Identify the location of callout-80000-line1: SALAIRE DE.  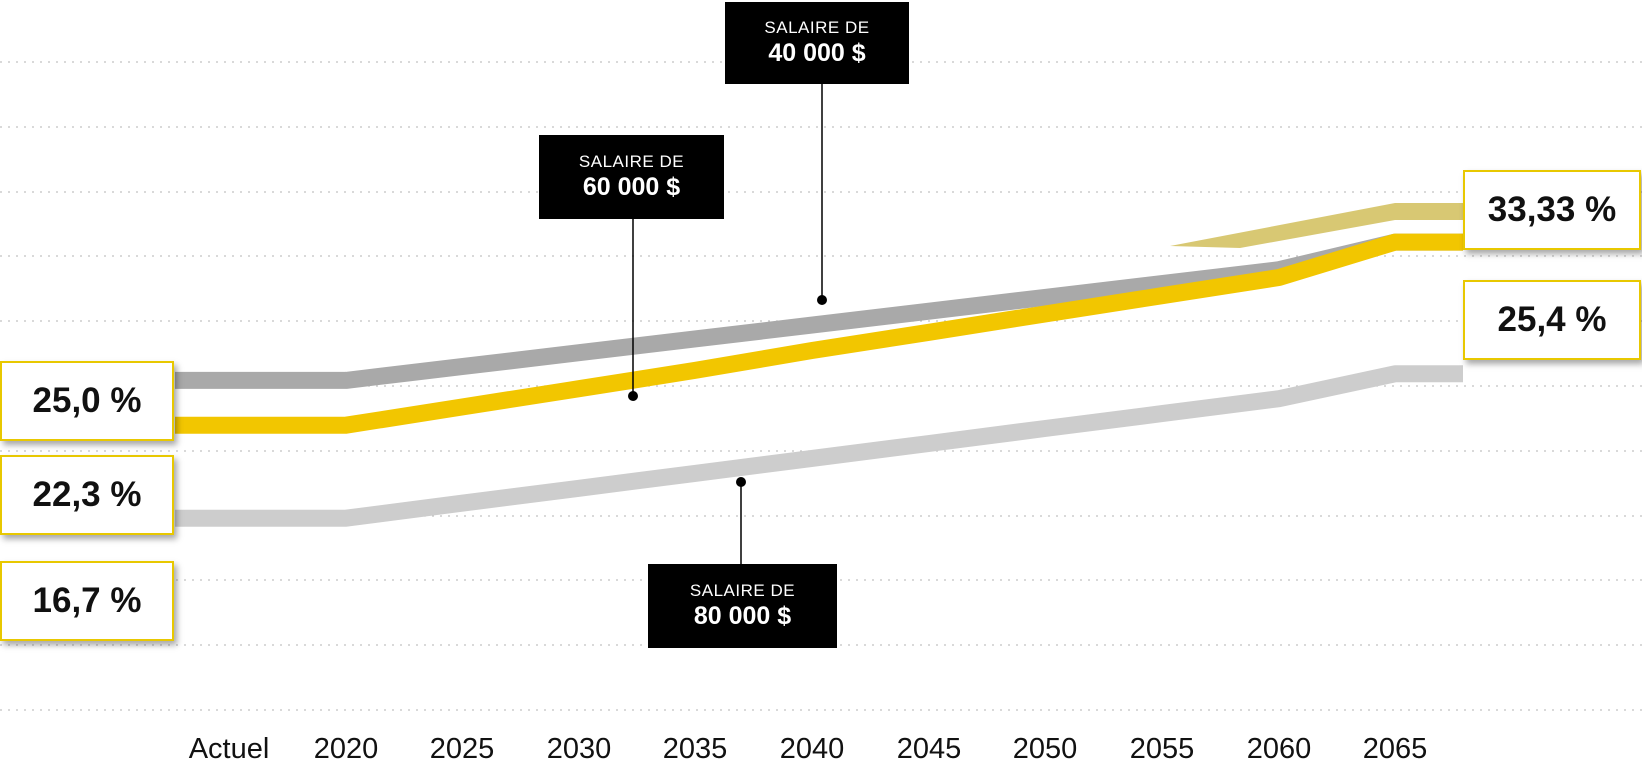
(742, 590).